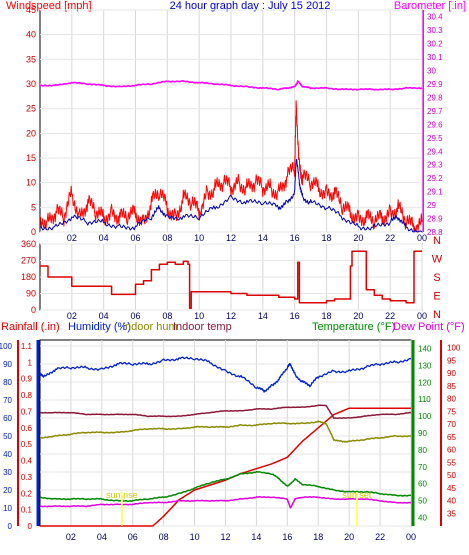  I want to click on rain-tick-1.1: 1.1, so click(27, 346).